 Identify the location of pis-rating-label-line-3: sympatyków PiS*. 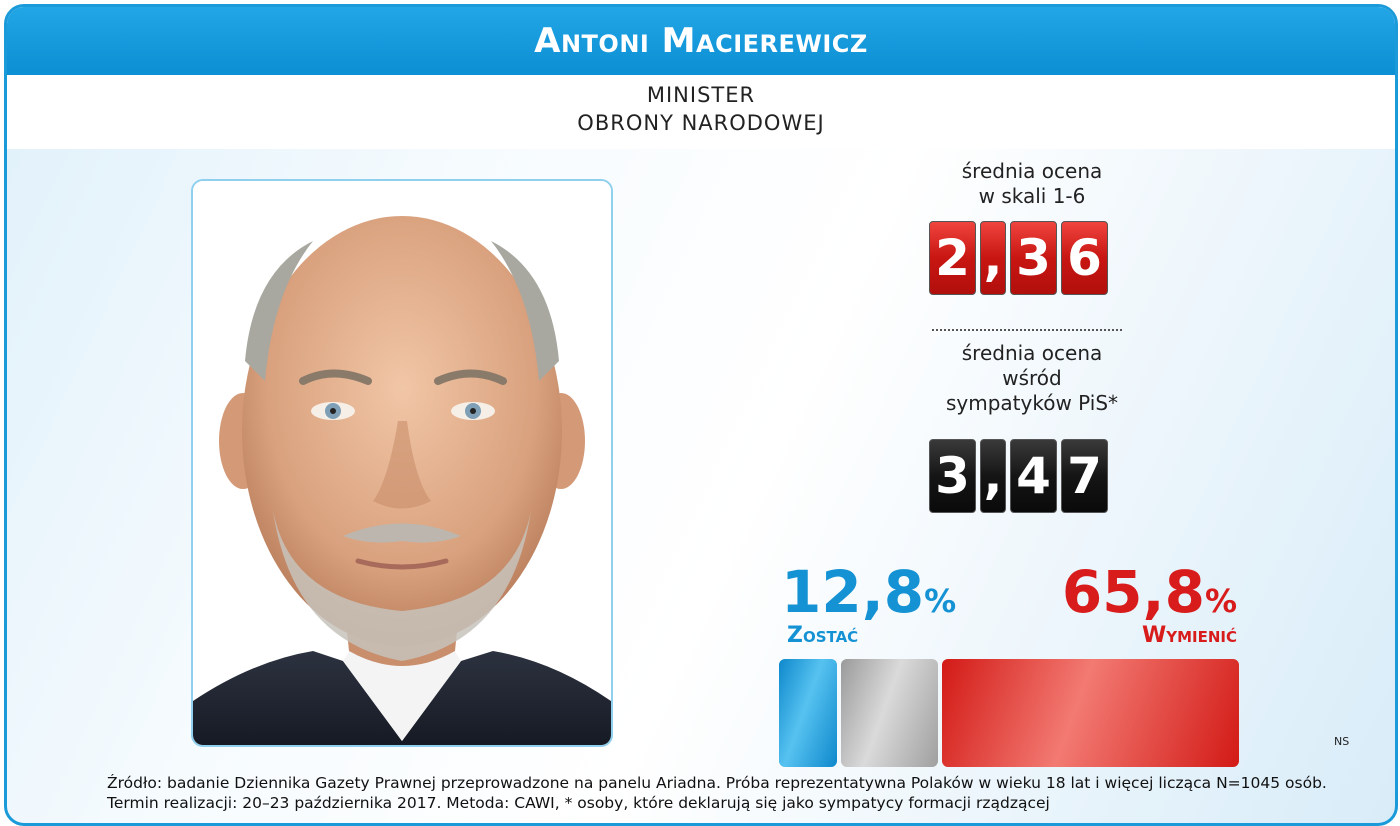
(1032, 403).